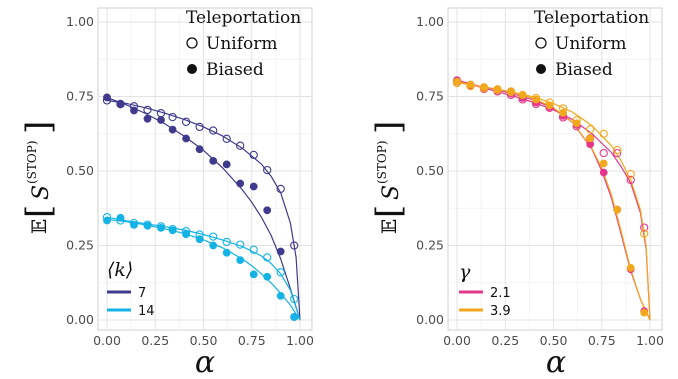 This screenshot has width=678, height=379. Describe the element at coordinates (556, 362) in the screenshot. I see `x-axis-label-right: α` at that location.